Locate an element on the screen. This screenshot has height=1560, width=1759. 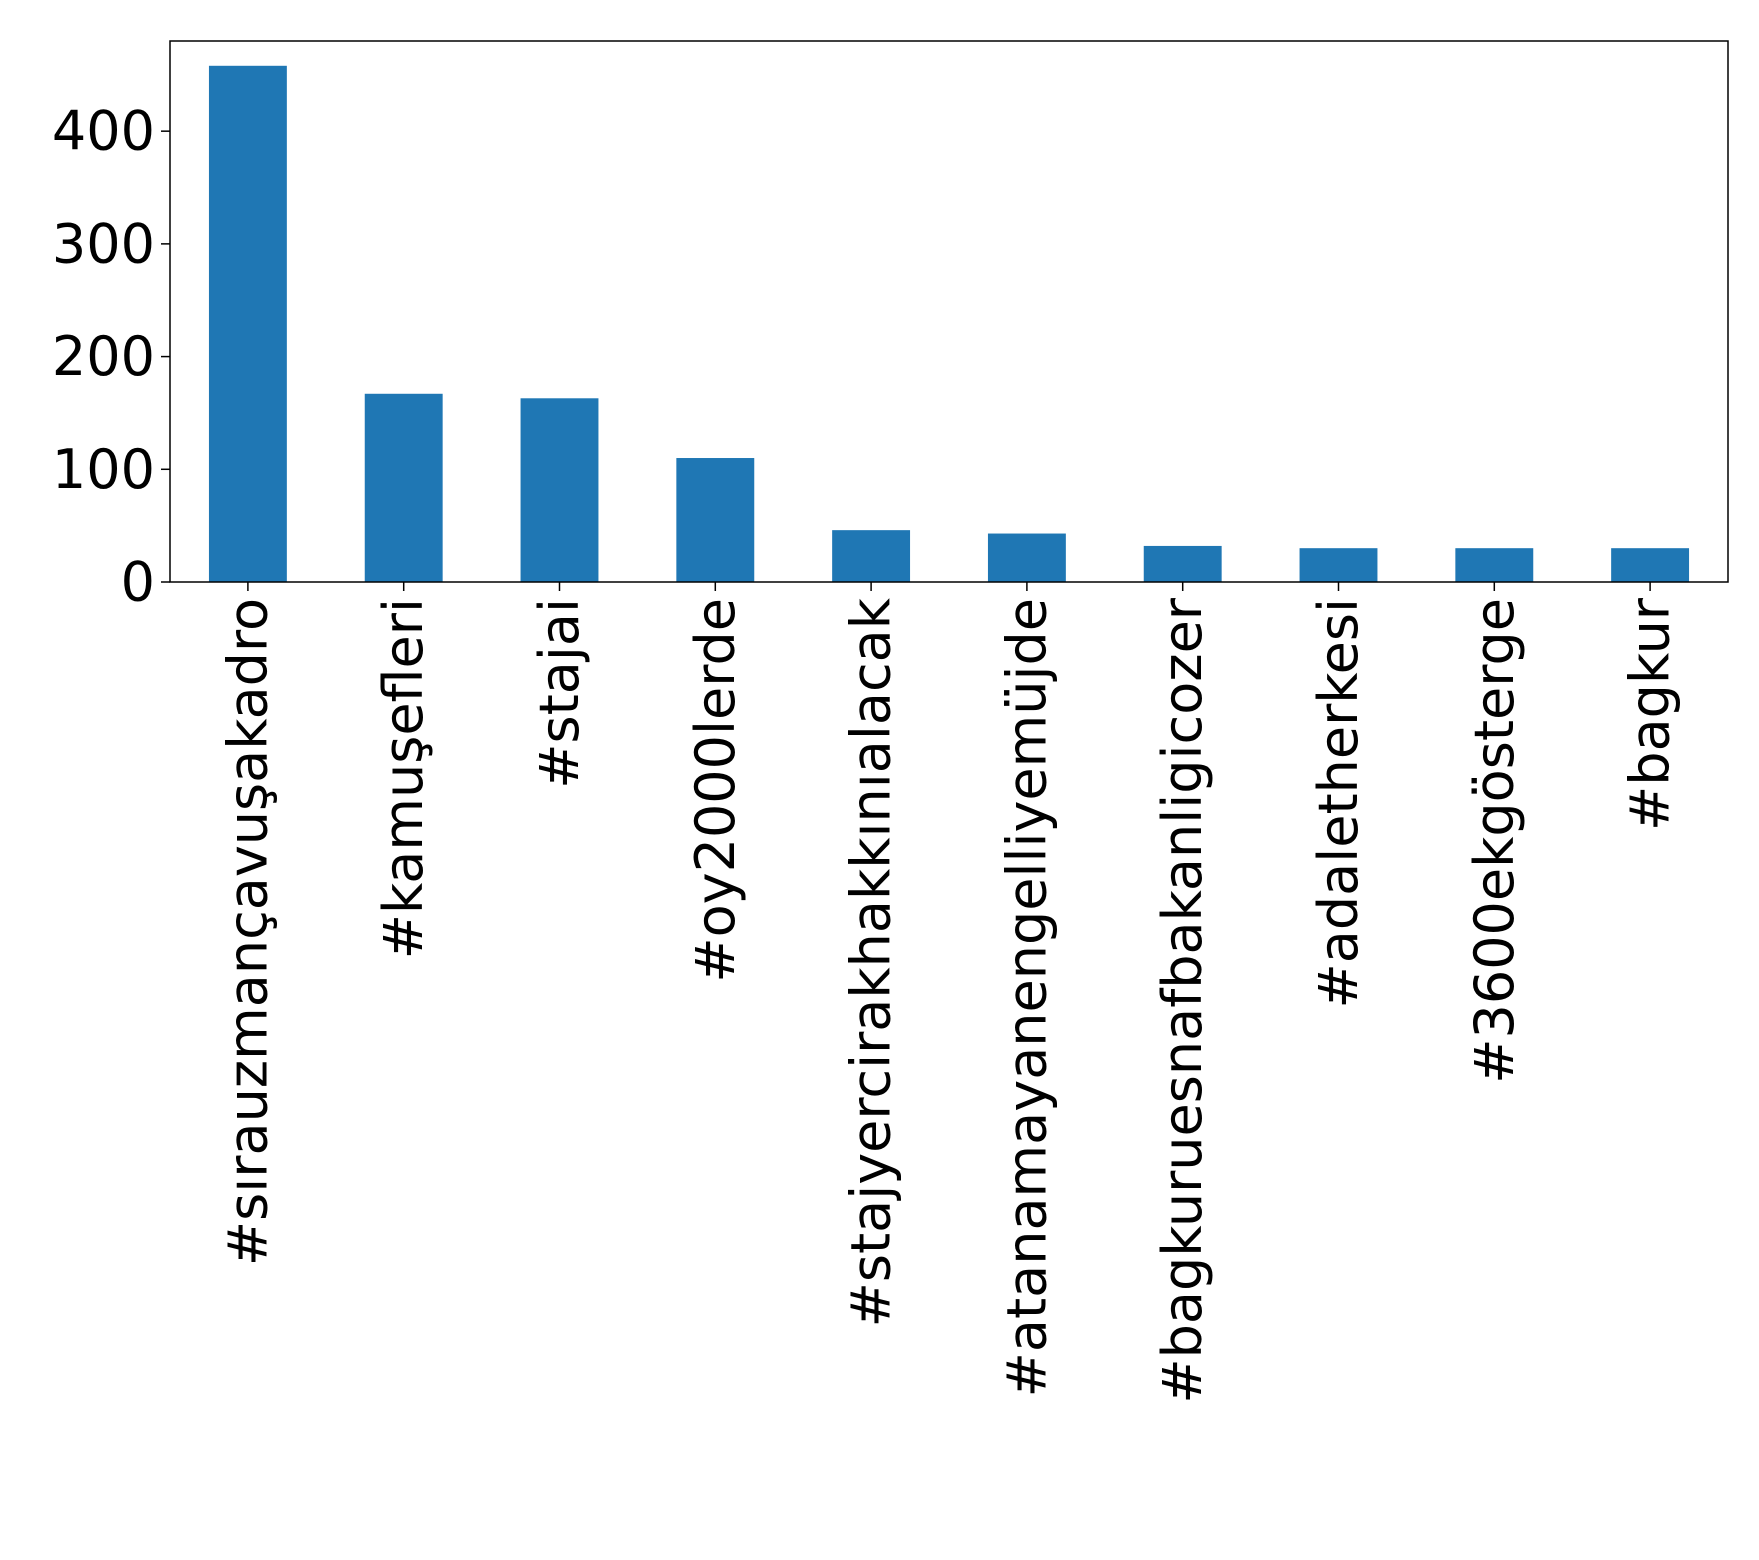
x-tick-label: #stajyercirakhakkınıalacak is located at coordinates (871, 962).